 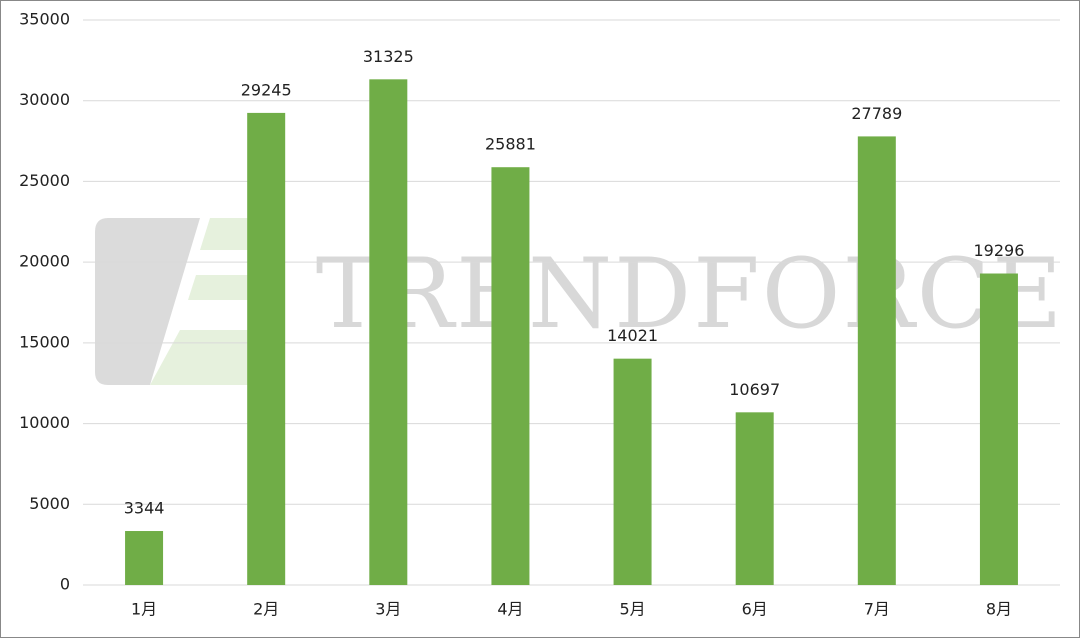 What do you see at coordinates (690, 294) in the screenshot?
I see `watermark-text: TRENDFORCE` at bounding box center [690, 294].